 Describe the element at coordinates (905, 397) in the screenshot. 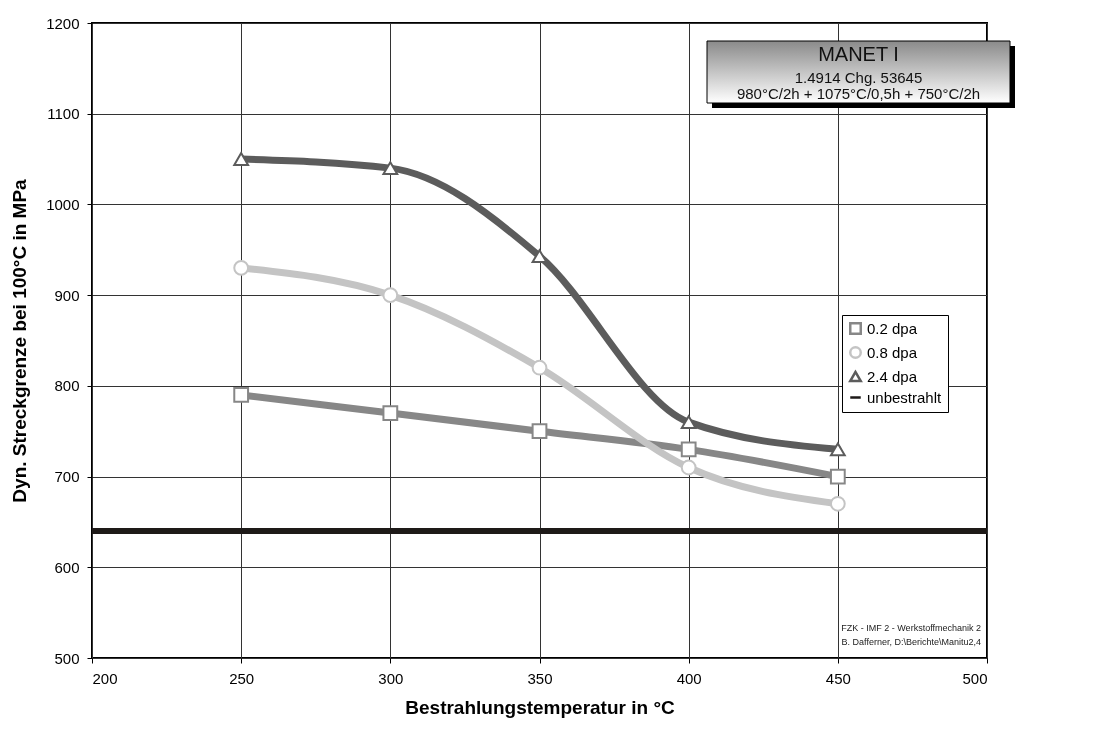

I see `legend-label: unbestrahlt` at that location.